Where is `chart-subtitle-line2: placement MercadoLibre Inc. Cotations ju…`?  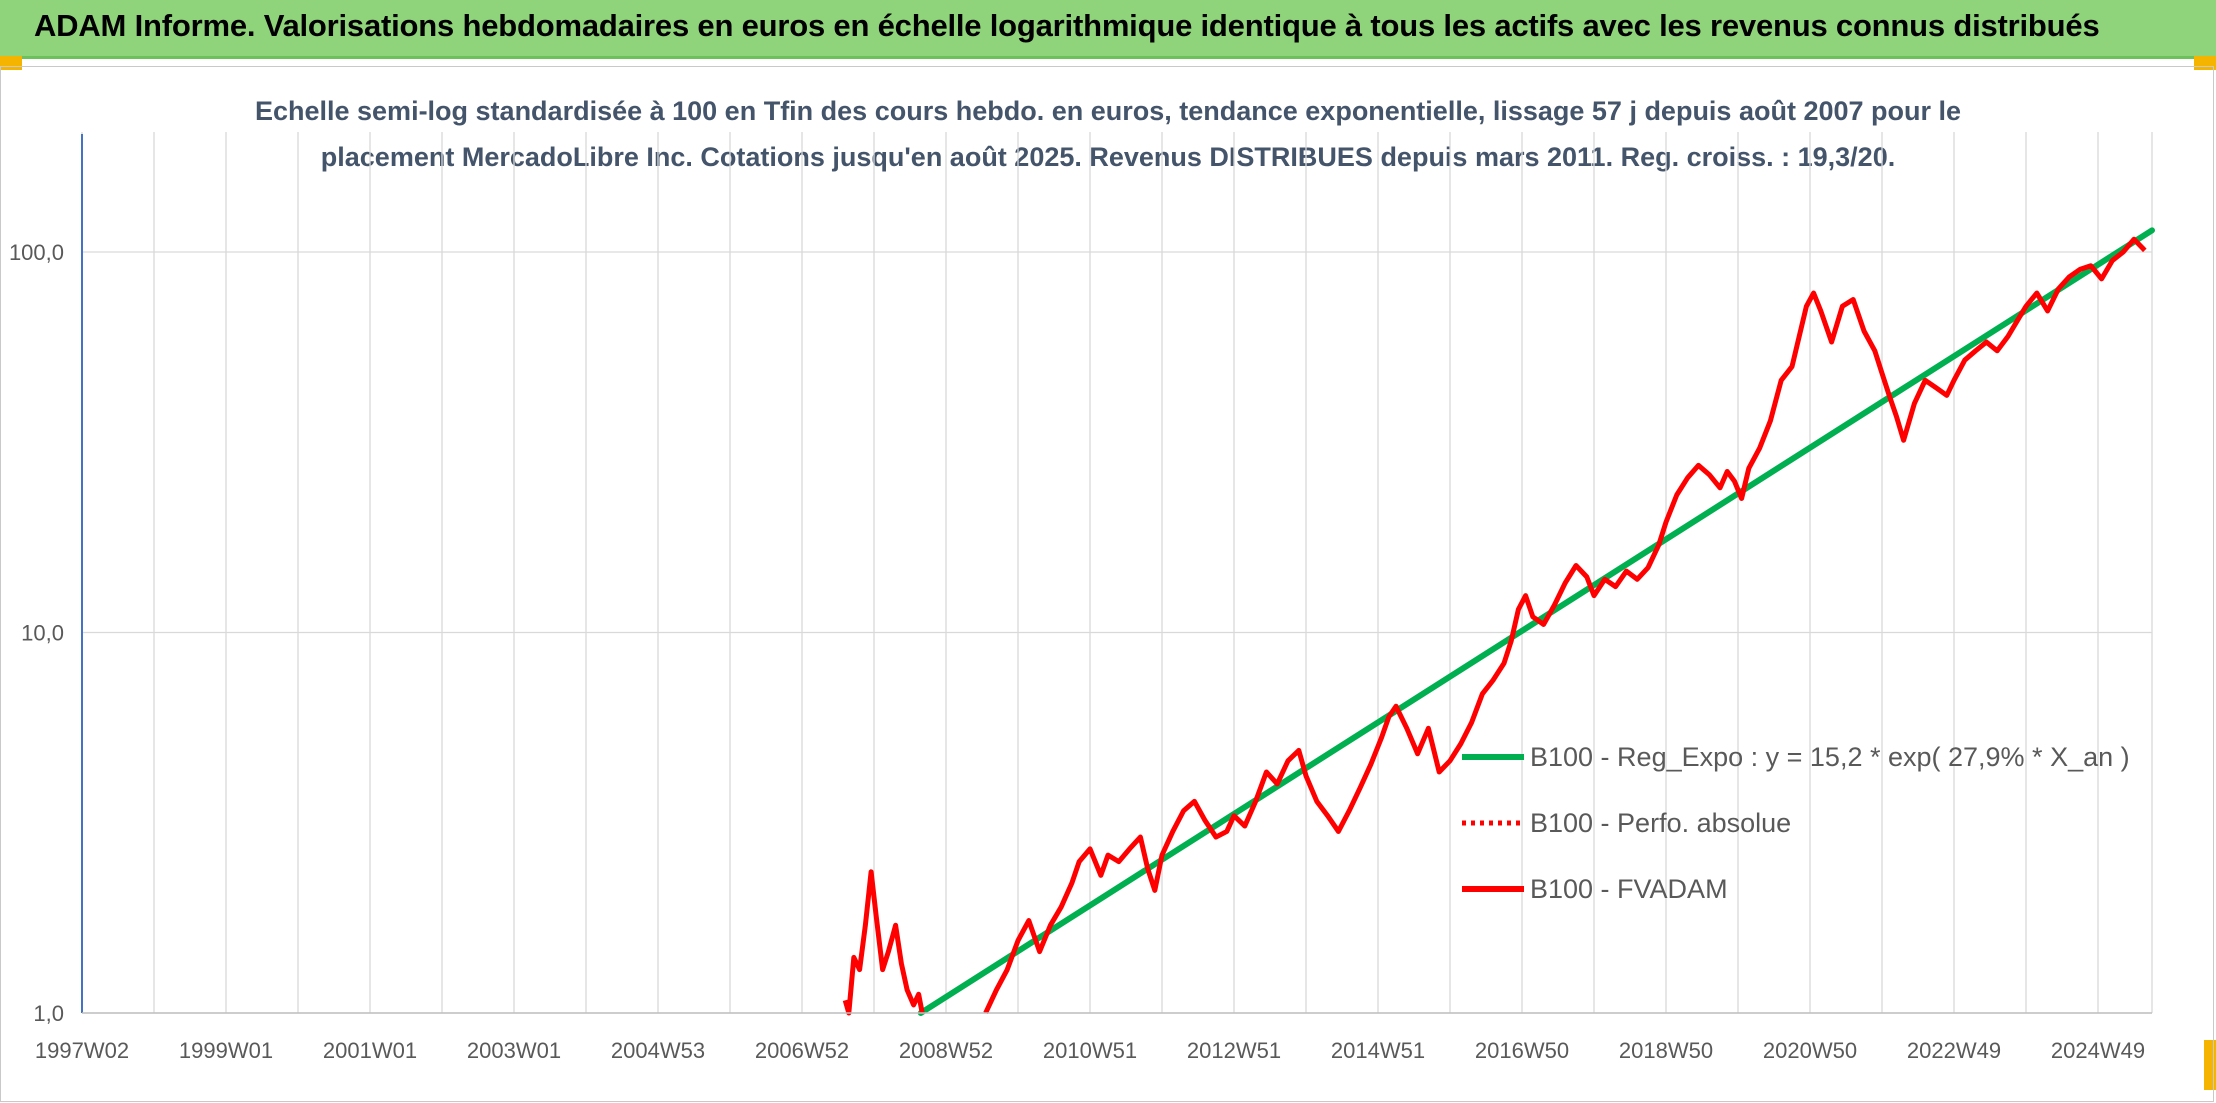
chart-subtitle-line2: placement MercadoLibre Inc. Cotations ju… is located at coordinates (1108, 157).